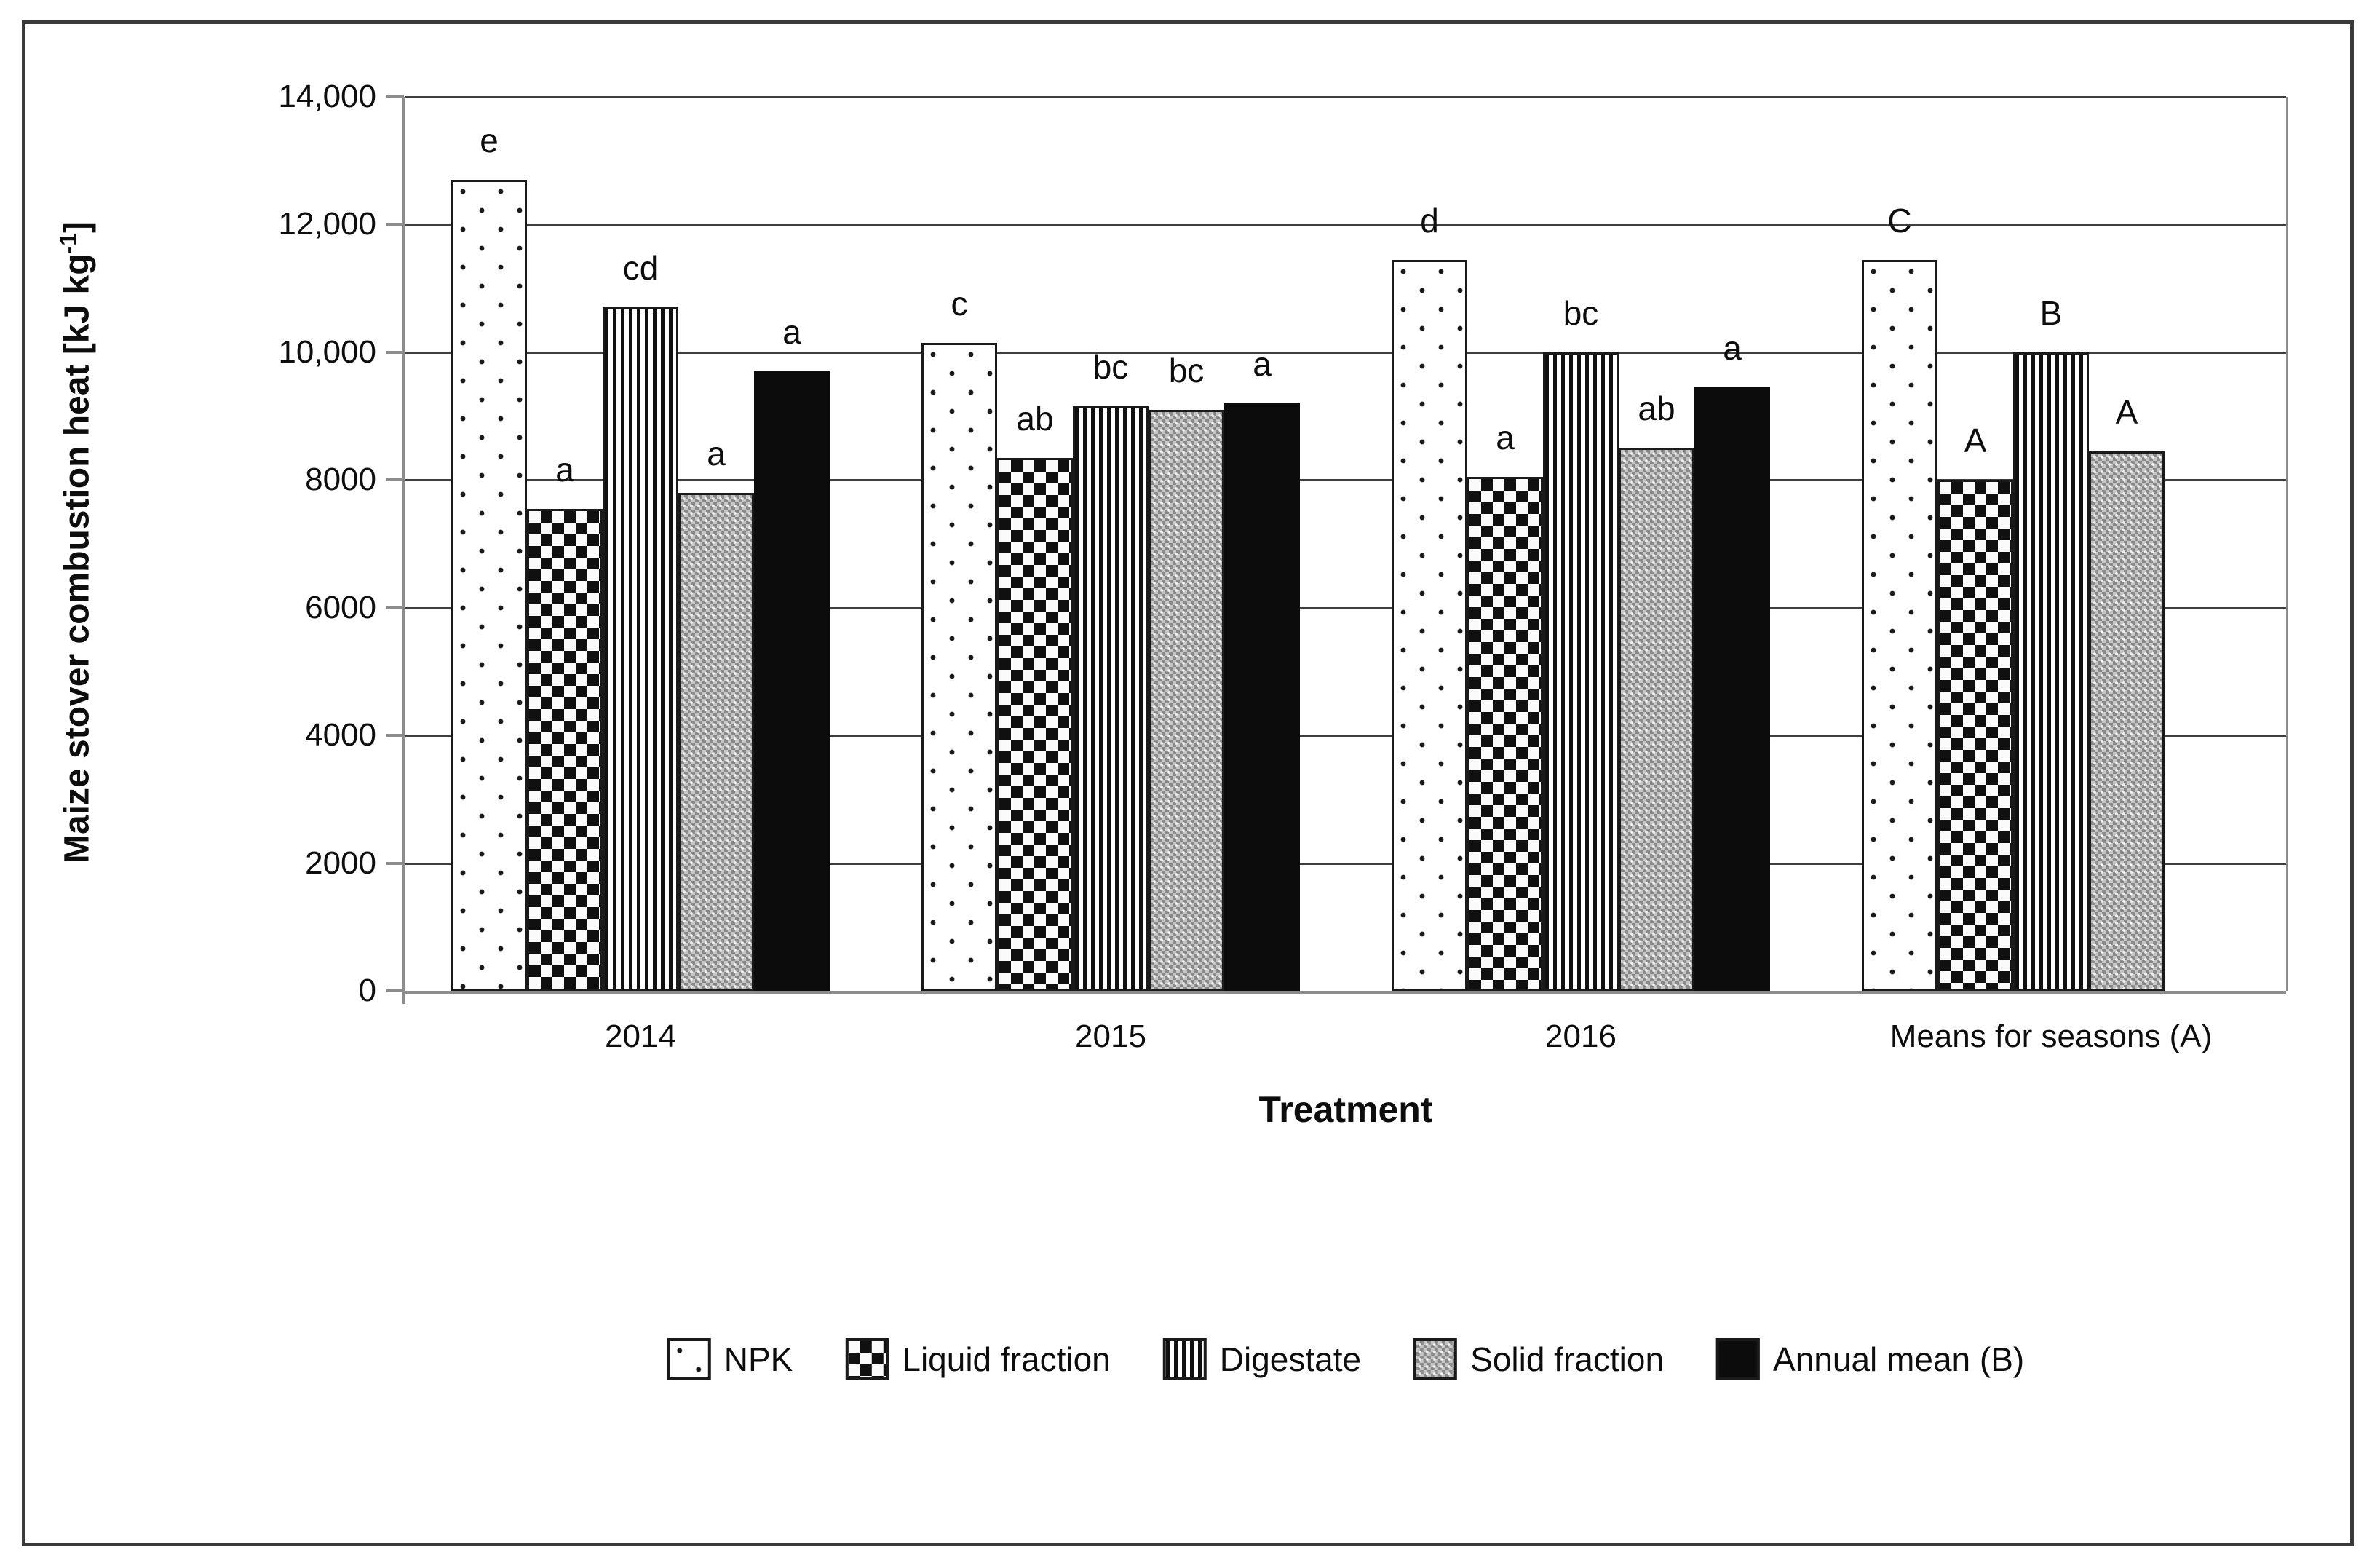 This screenshot has height=1566, width=2380. What do you see at coordinates (1568, 1359) in the screenshot?
I see `legend-label-solid-fraction: Solid fraction` at bounding box center [1568, 1359].